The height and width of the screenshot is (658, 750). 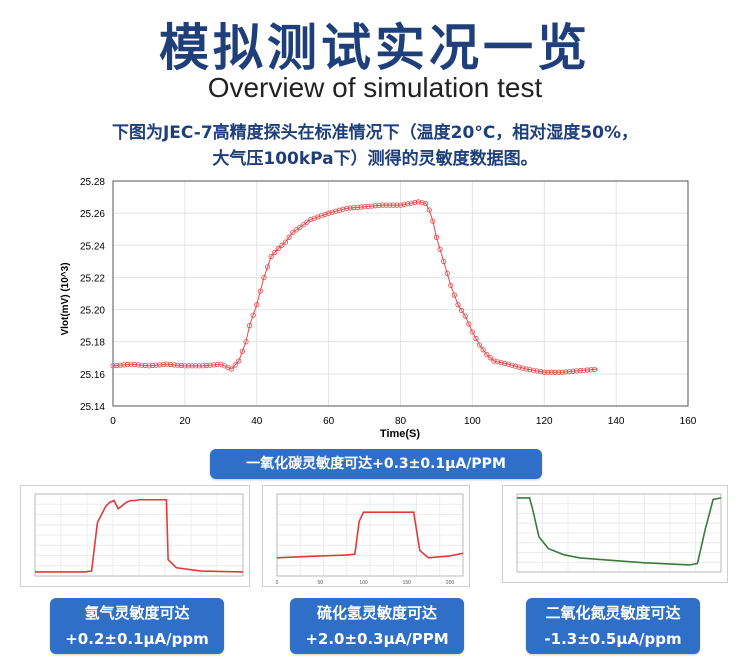 I want to click on mini-x-tick-label: 0, so click(x=277, y=583).